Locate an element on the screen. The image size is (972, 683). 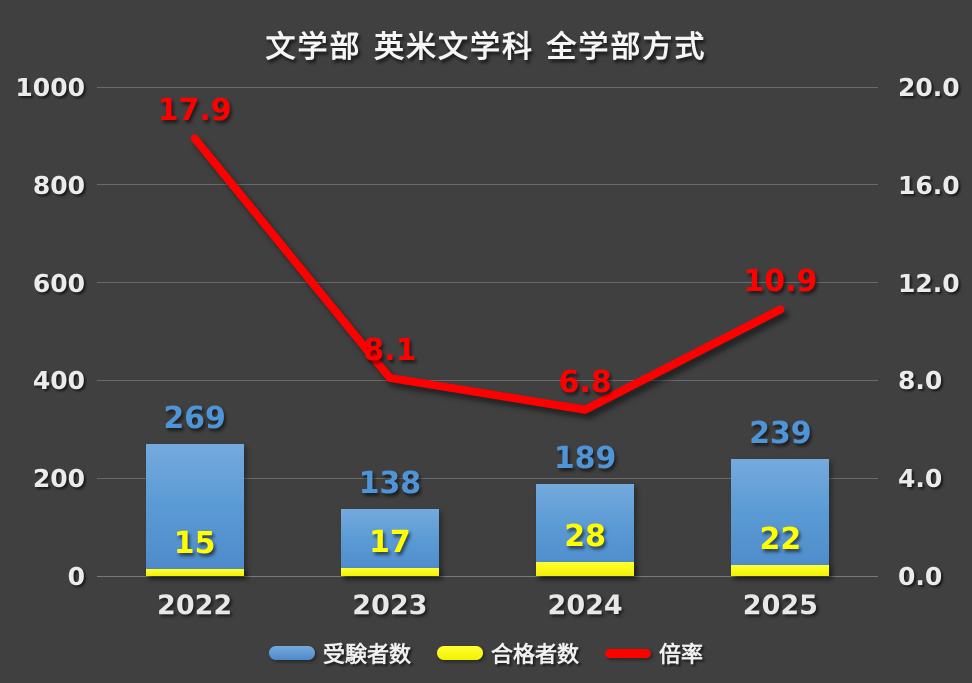
ratio-value-label: 10.9 is located at coordinates (780, 282).